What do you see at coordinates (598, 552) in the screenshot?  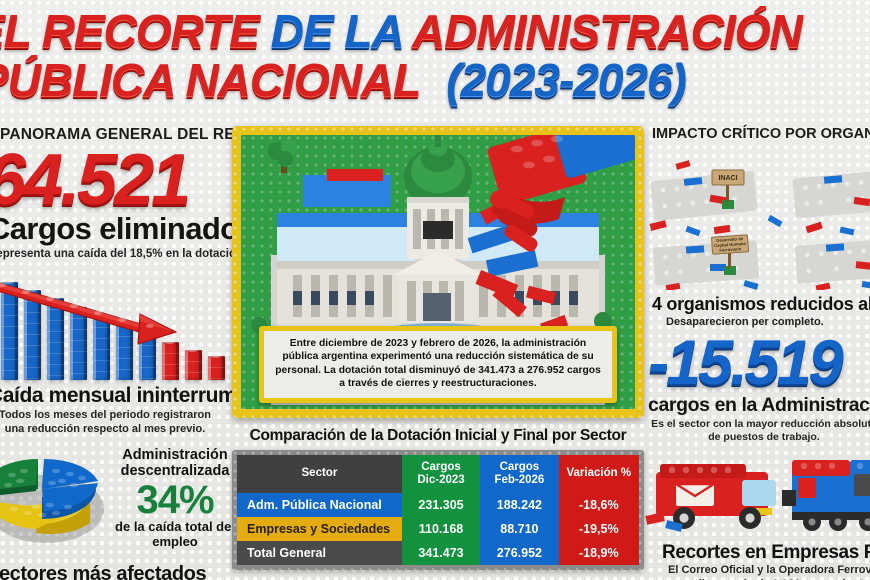 I see `row-2-variacion: -18,9%` at bounding box center [598, 552].